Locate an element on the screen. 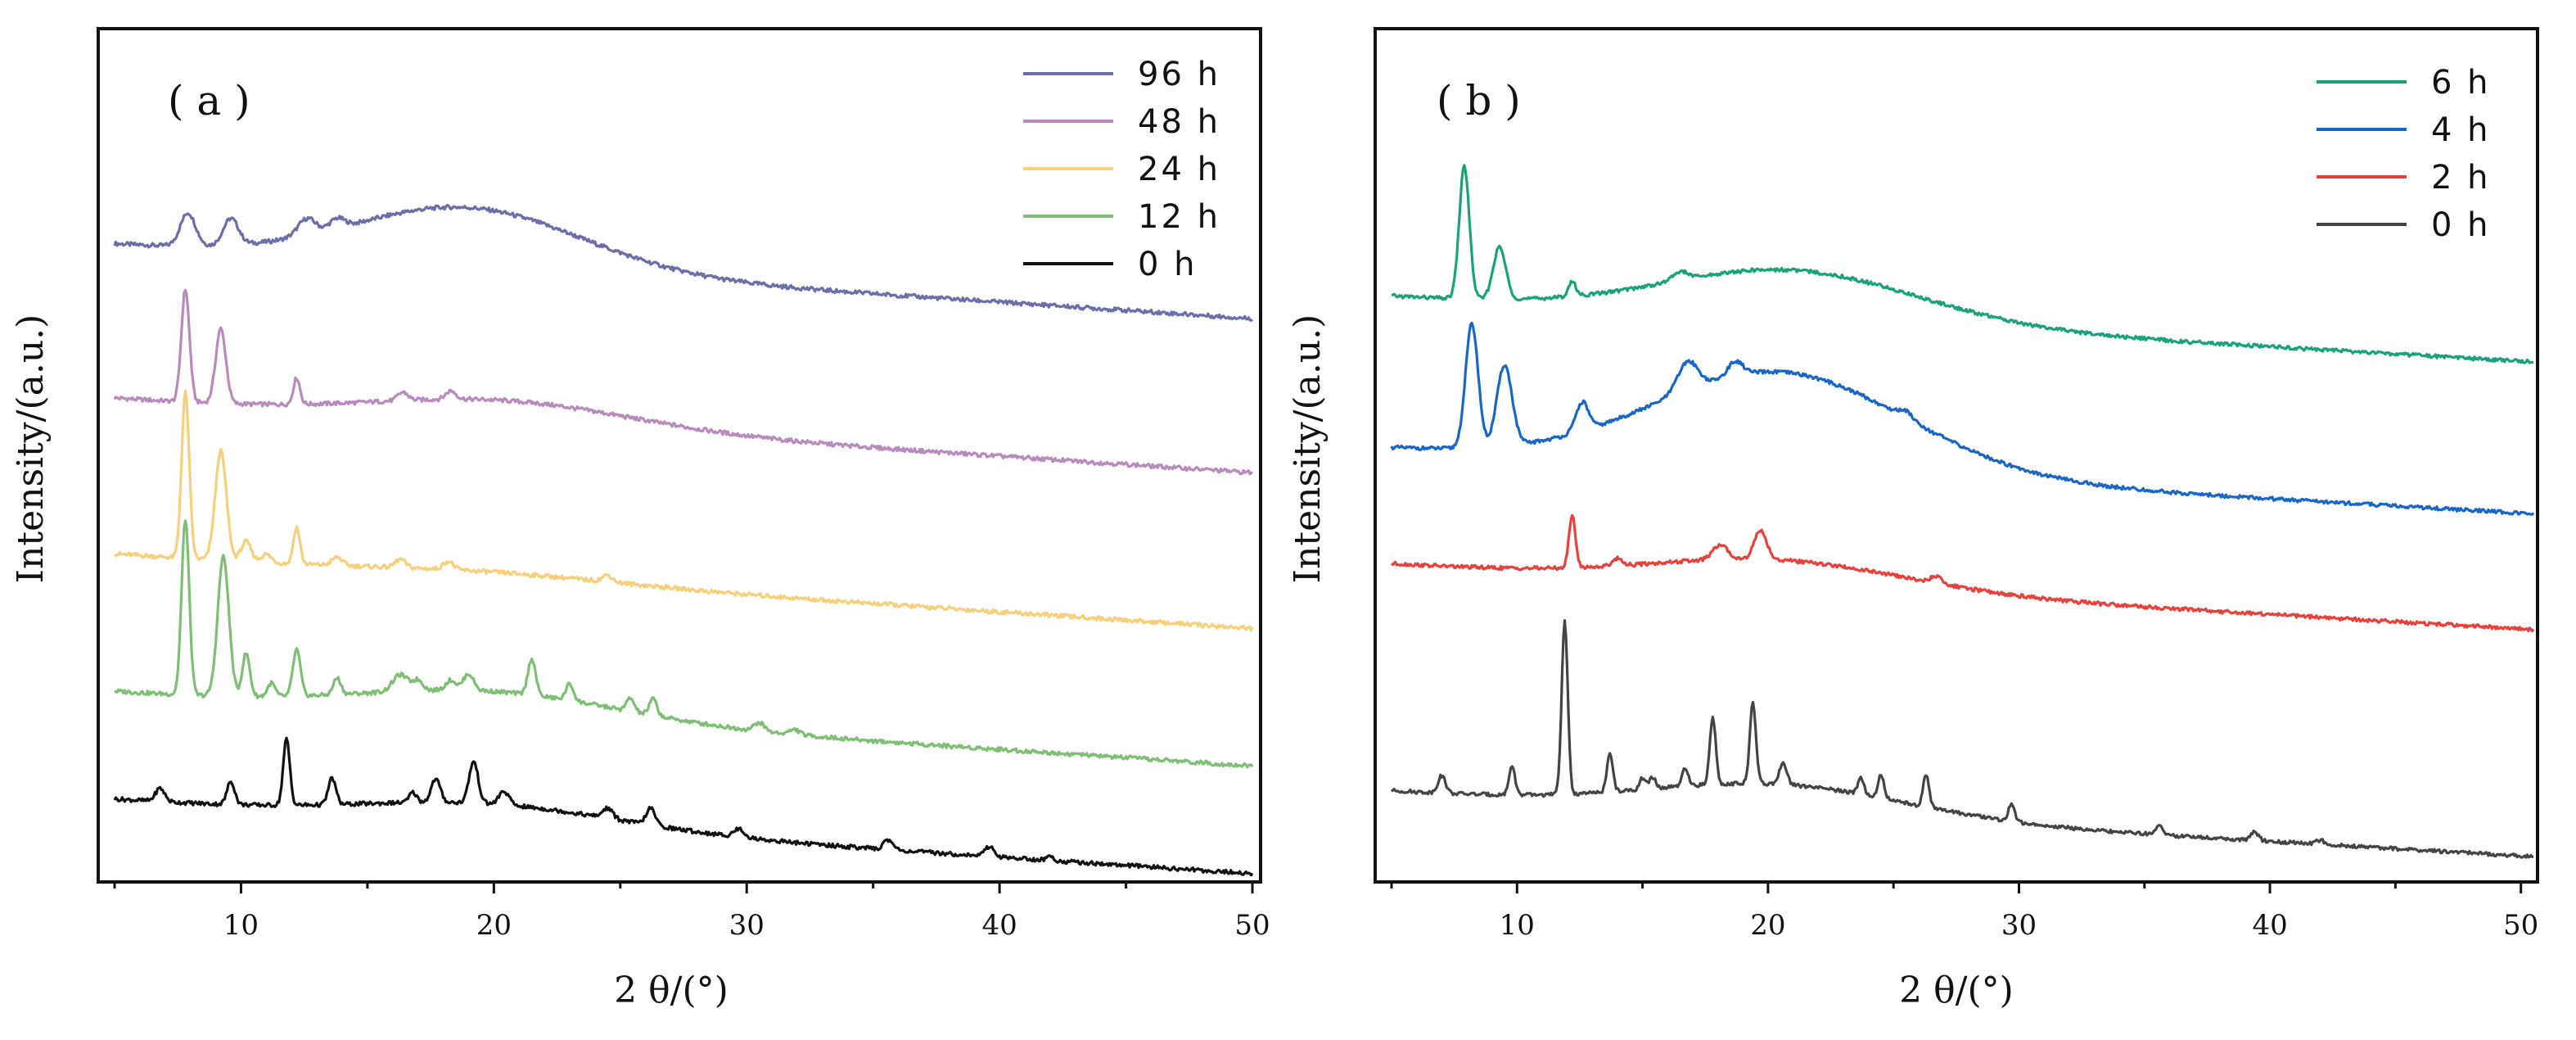  panel-a-label: ( a ) is located at coordinates (209, 100).